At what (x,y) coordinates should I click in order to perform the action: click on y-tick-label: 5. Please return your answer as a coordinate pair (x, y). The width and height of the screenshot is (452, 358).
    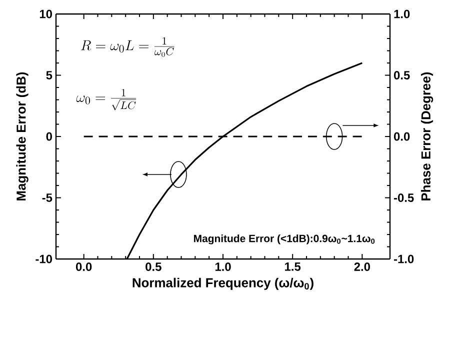
    Looking at the image, I should click on (49, 75).